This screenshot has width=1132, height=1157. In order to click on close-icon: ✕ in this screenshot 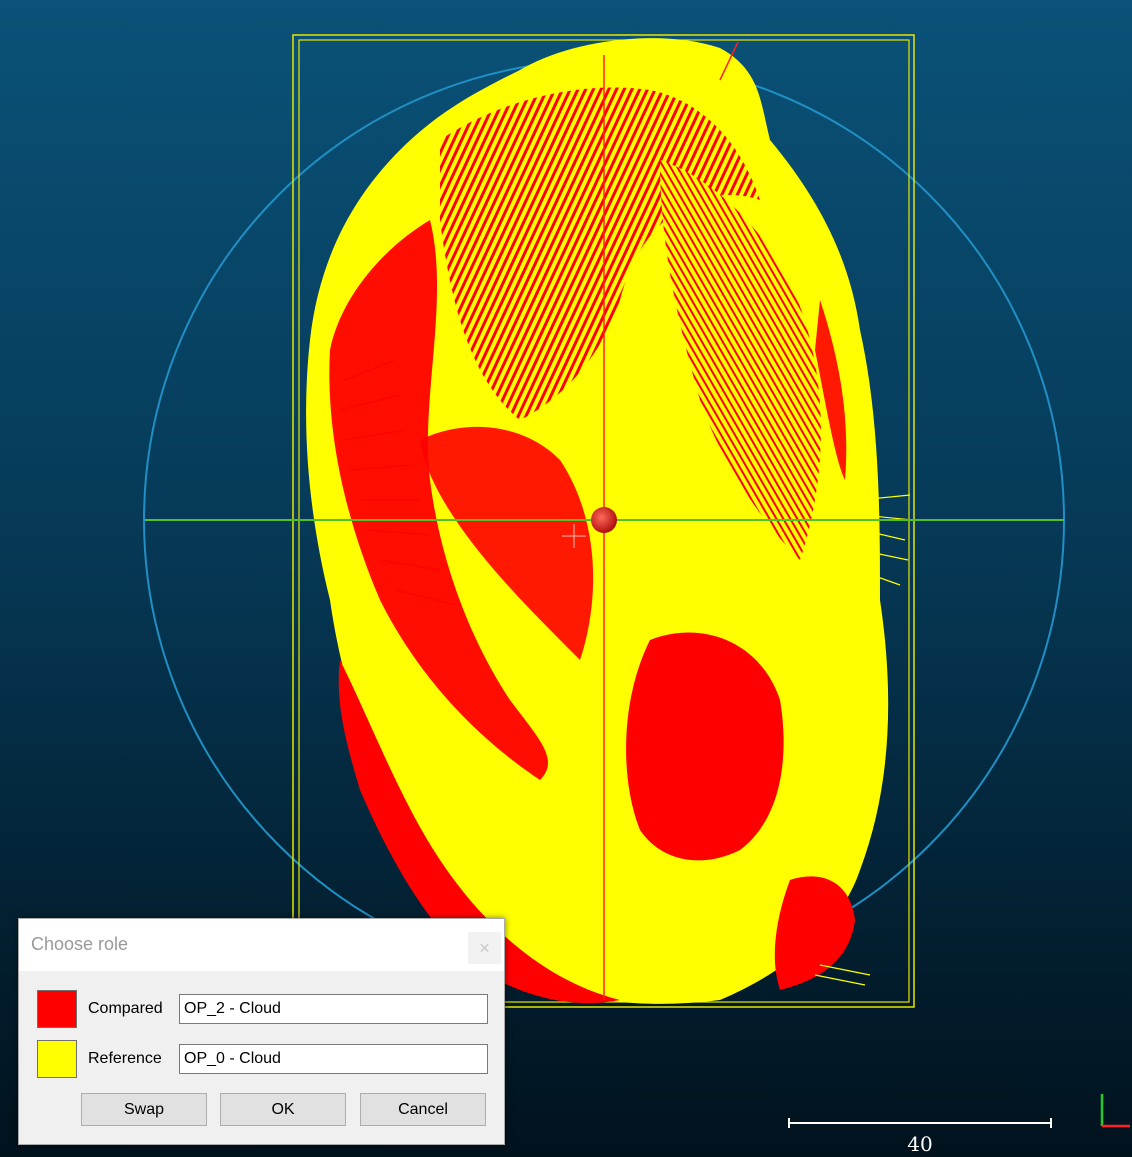, I will do `click(484, 948)`.